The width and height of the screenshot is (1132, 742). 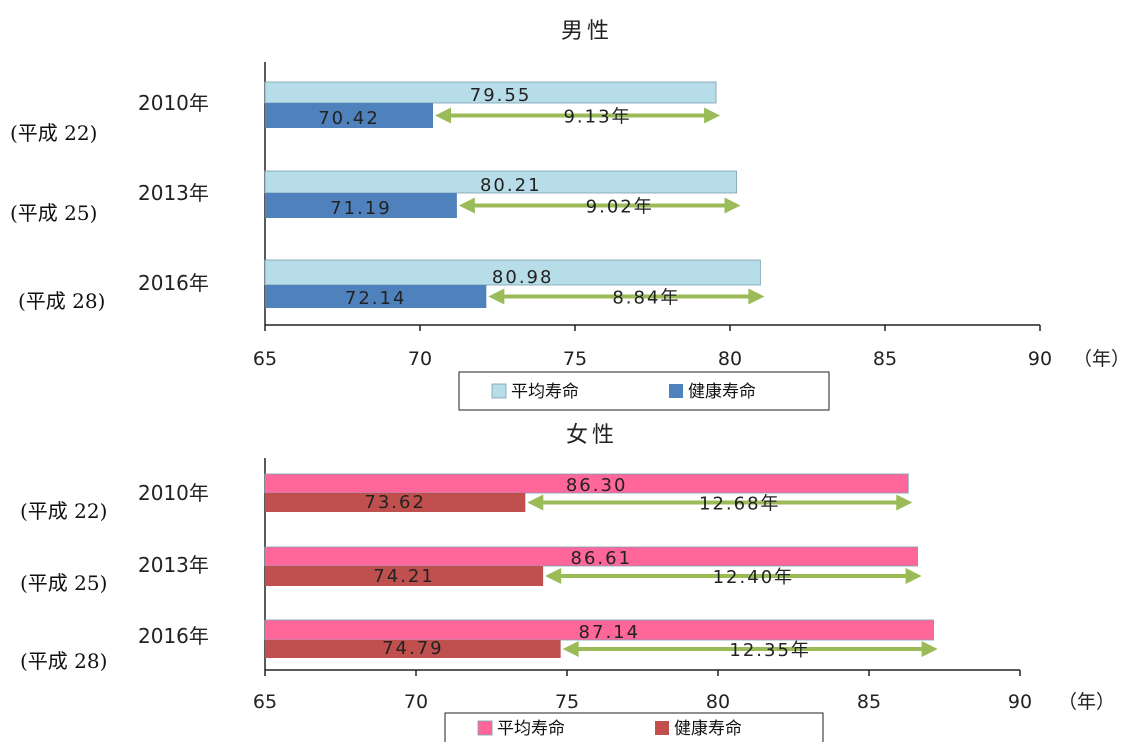 I want to click on value-label-healthy: 74.21, so click(x=404, y=576).